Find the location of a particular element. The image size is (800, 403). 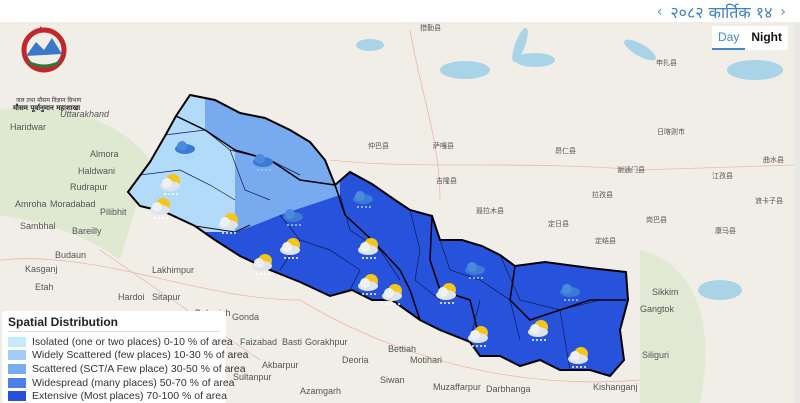

map-label: Siliguri is located at coordinates (655, 355).